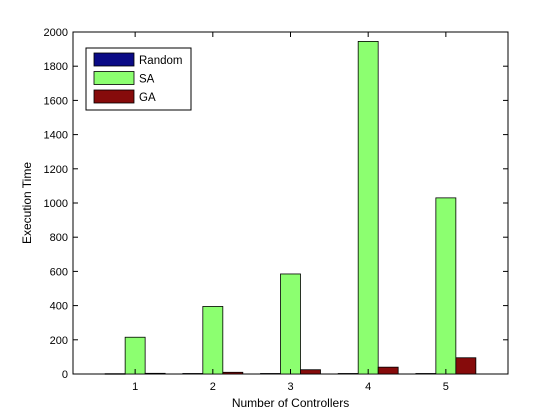 This screenshot has height=420, width=560. What do you see at coordinates (27, 203) in the screenshot?
I see `y-axis-label: Execution Time` at bounding box center [27, 203].